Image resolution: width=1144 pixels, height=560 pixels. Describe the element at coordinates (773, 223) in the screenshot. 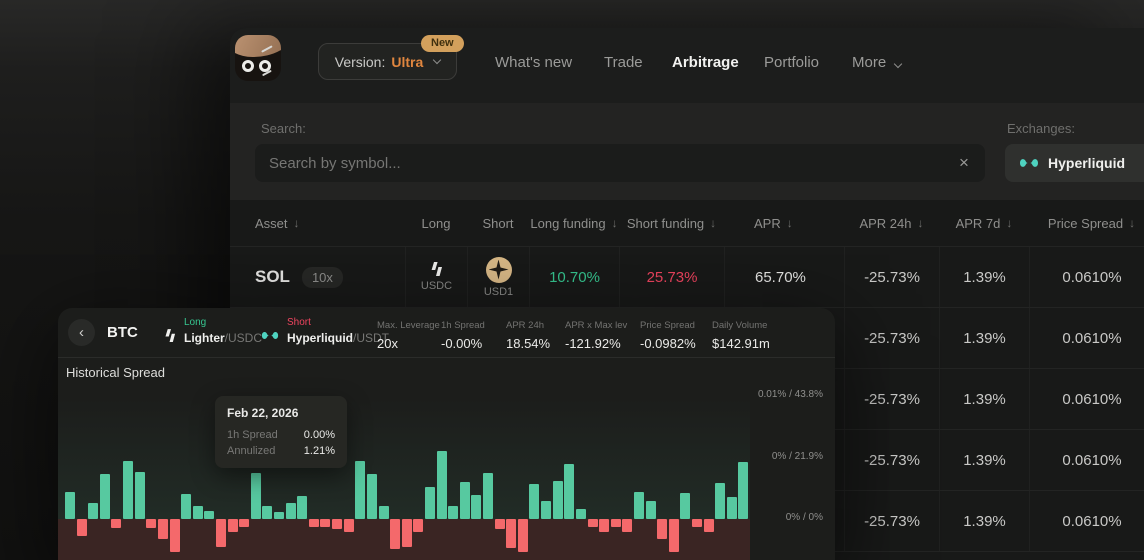

I see `col-header-apr: APR ↓` at that location.